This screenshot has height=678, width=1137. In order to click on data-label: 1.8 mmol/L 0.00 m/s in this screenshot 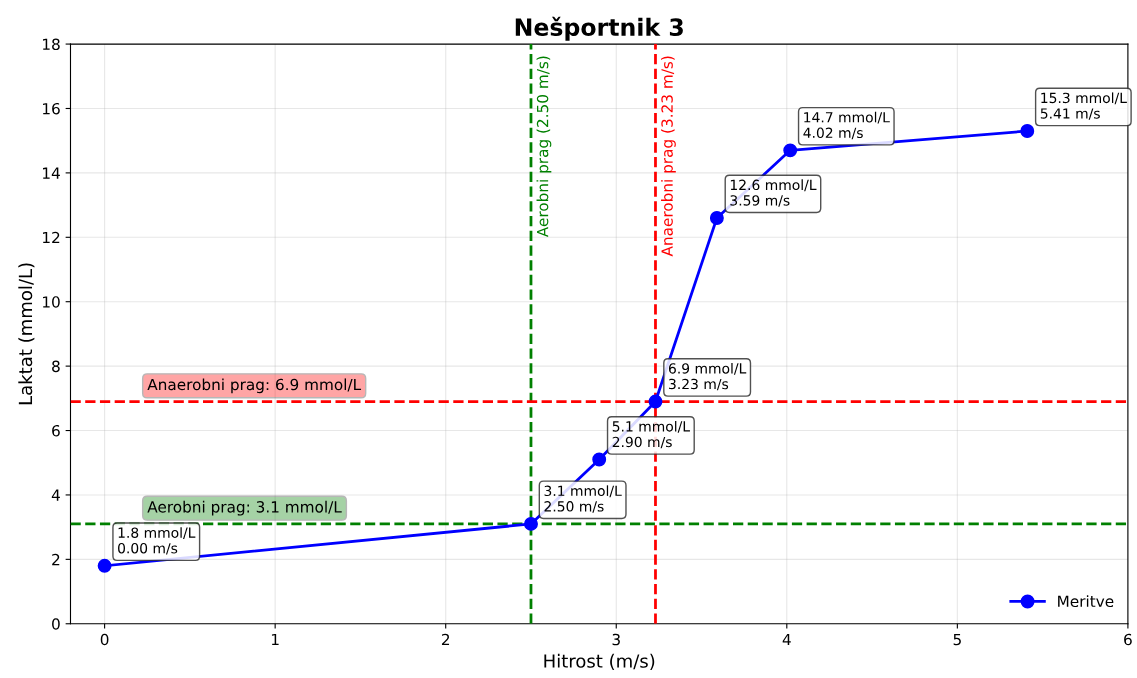, I will do `click(157, 541)`.